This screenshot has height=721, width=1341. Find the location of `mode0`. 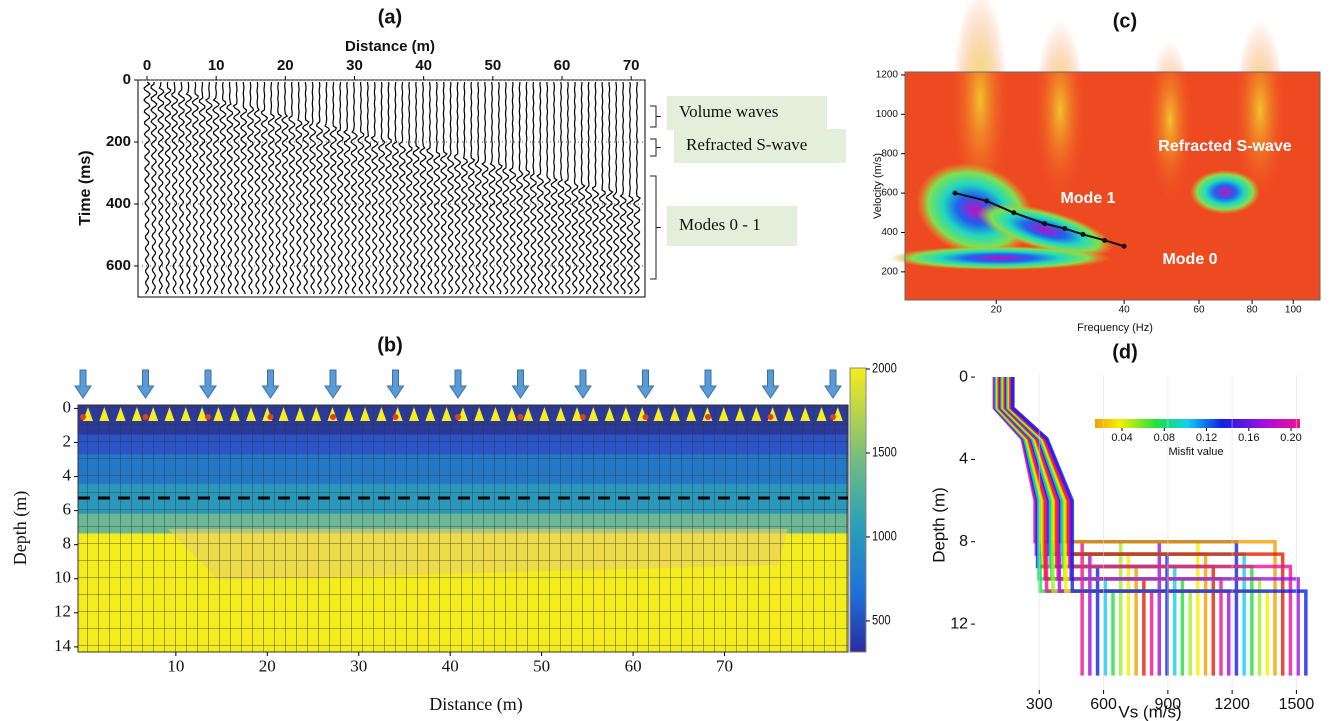

mode0 is located at coordinates (1000, 258).